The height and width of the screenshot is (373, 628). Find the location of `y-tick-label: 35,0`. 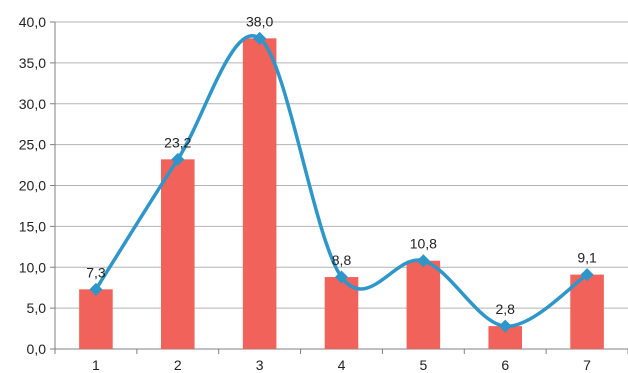

y-tick-label: 35,0 is located at coordinates (32, 63).